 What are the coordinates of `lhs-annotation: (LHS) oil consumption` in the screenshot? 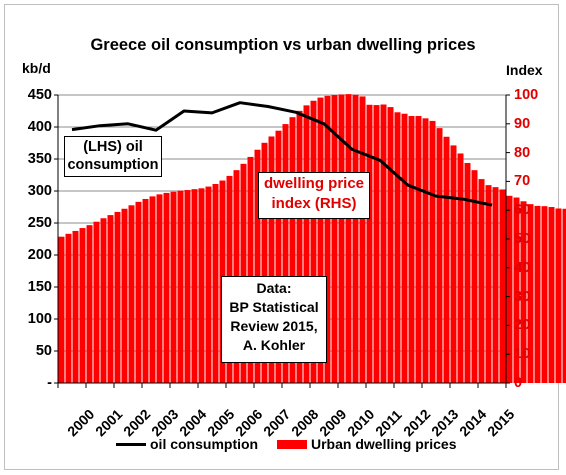 It's located at (113, 156).